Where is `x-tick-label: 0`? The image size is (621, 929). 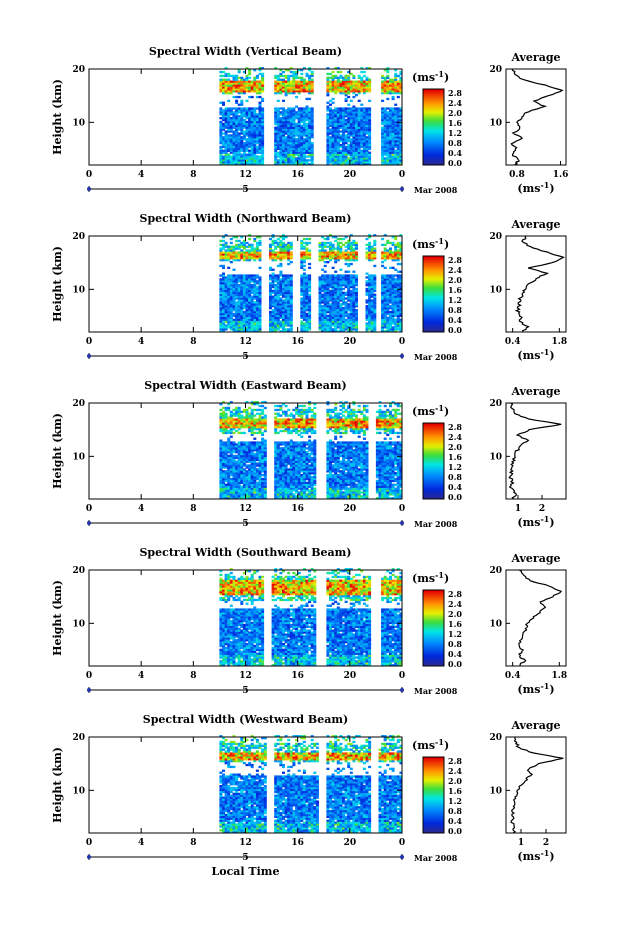
x-tick-label: 0 is located at coordinates (89, 175).